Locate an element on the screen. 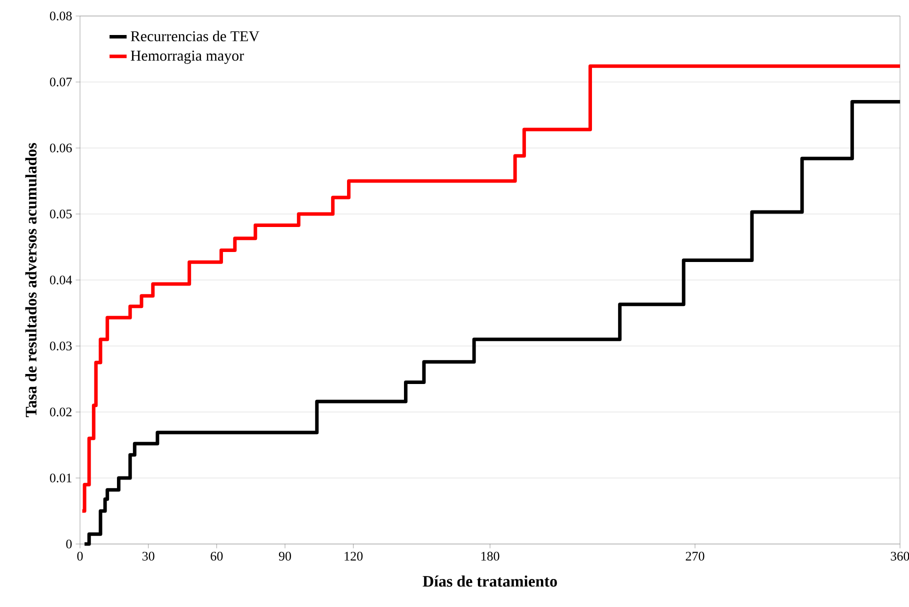  y-tick-label: 0.02 is located at coordinates (61, 412).